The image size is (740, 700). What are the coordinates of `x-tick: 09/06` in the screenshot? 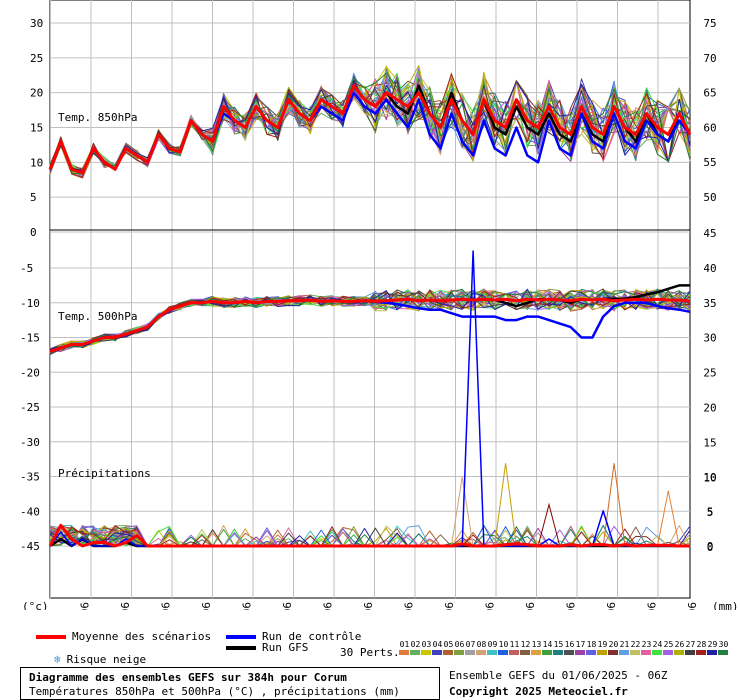 It's located at (368, 606).